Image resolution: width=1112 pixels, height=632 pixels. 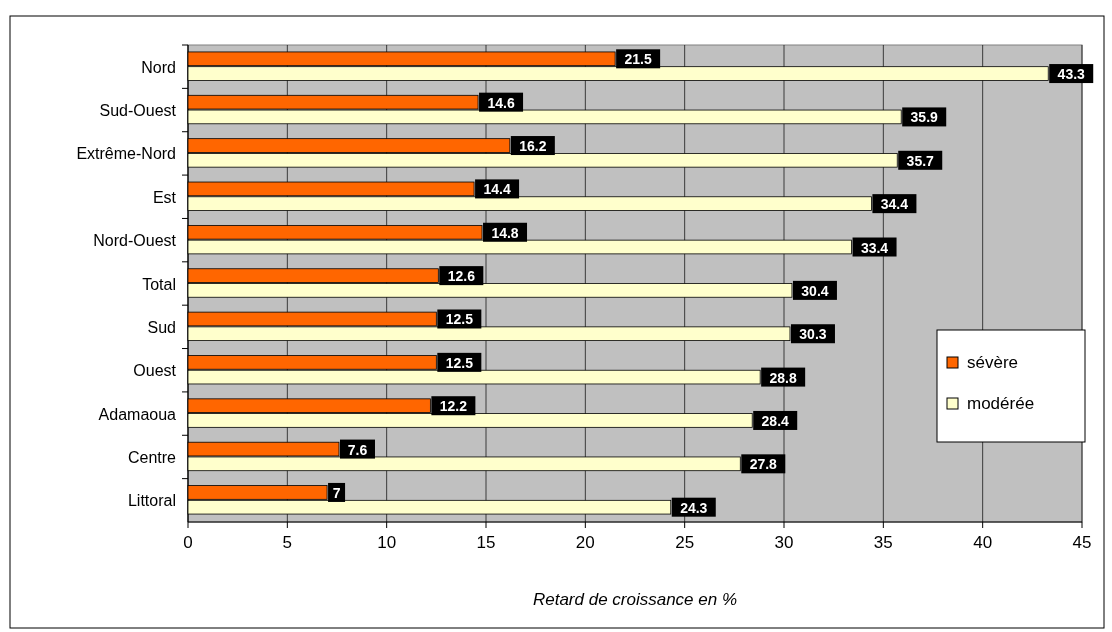 What do you see at coordinates (638, 59) in the screenshot?
I see `data-label: 21.5` at bounding box center [638, 59].